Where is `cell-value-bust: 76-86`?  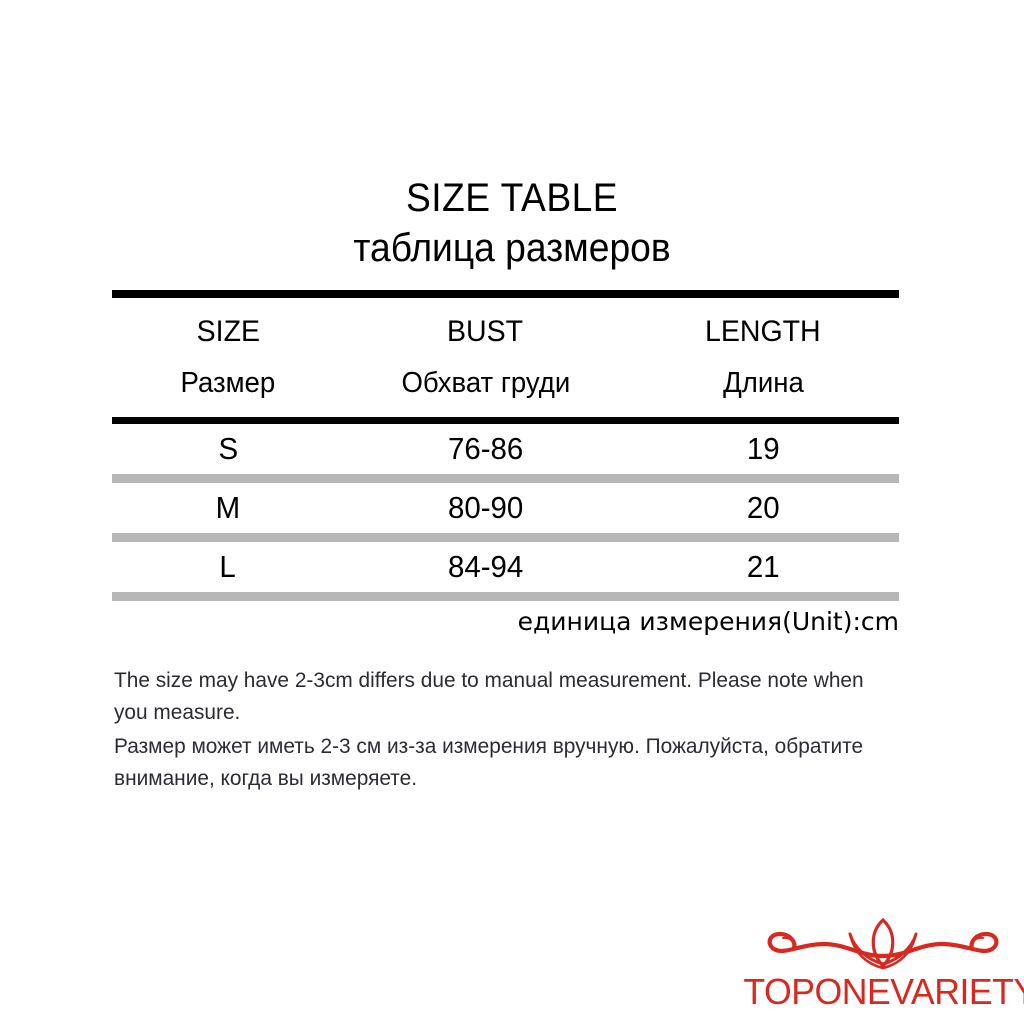 cell-value-bust: 76-86 is located at coordinates (485, 448).